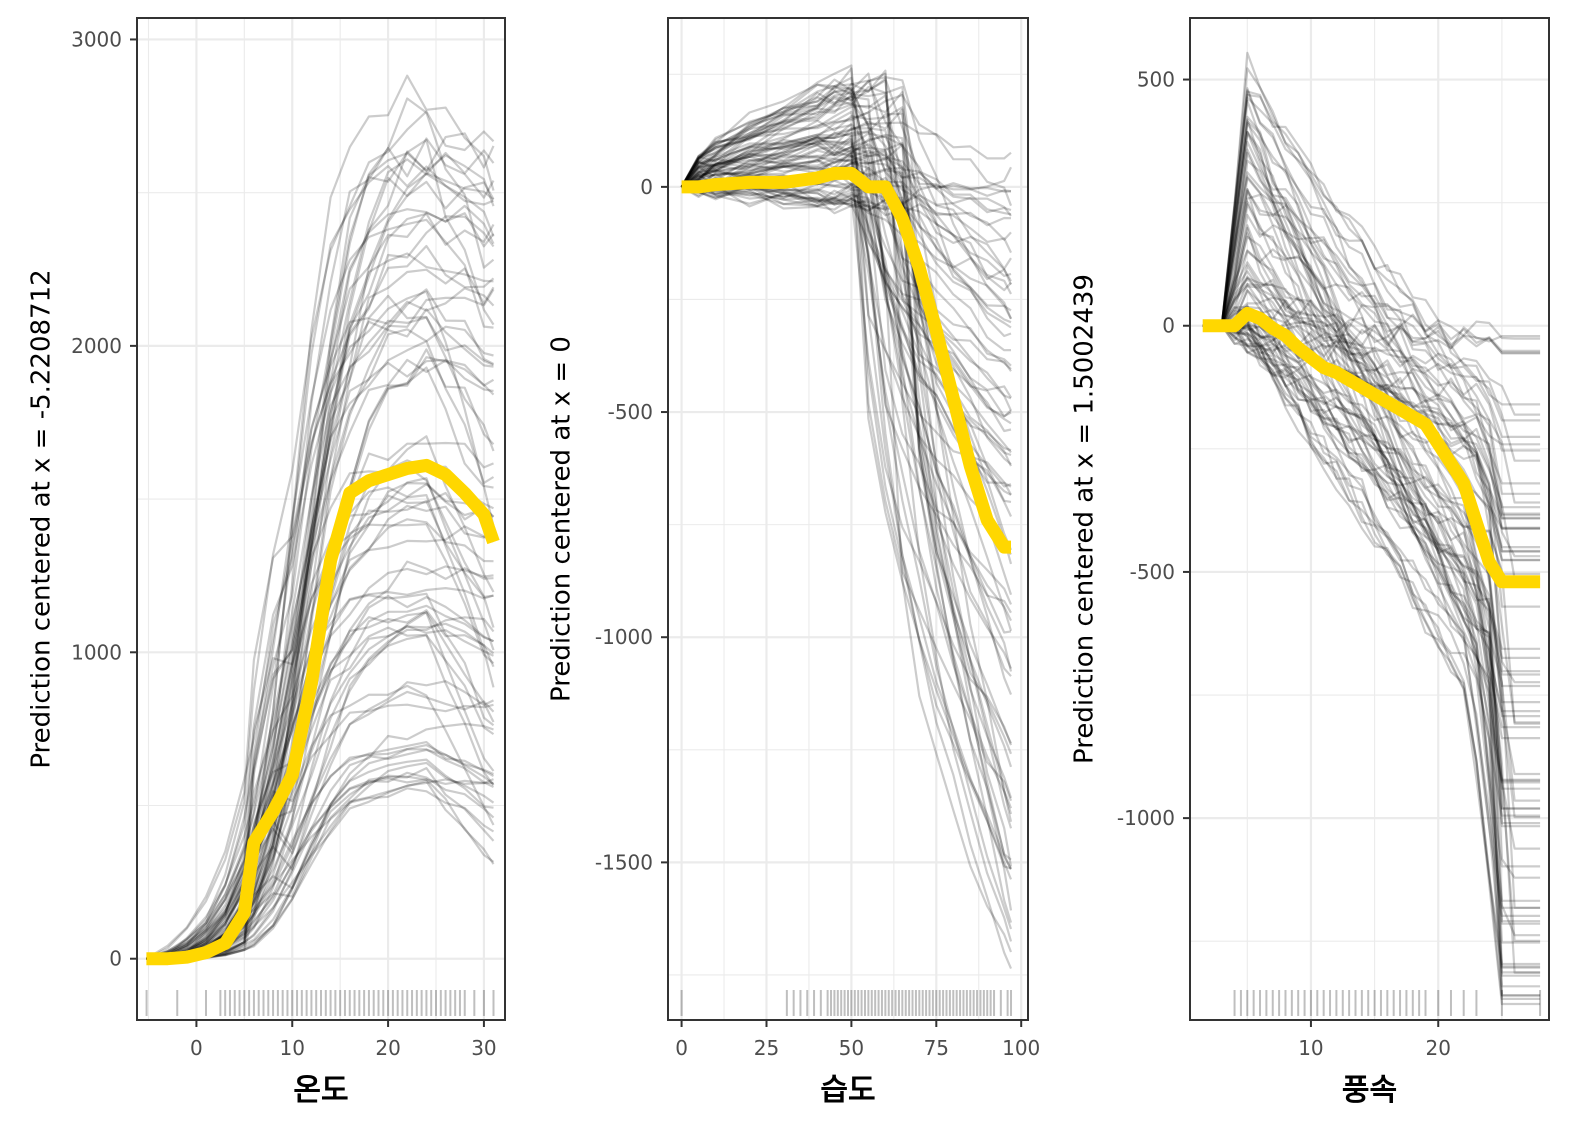  I want to click on average-pdp-line, so click(1371, 447).